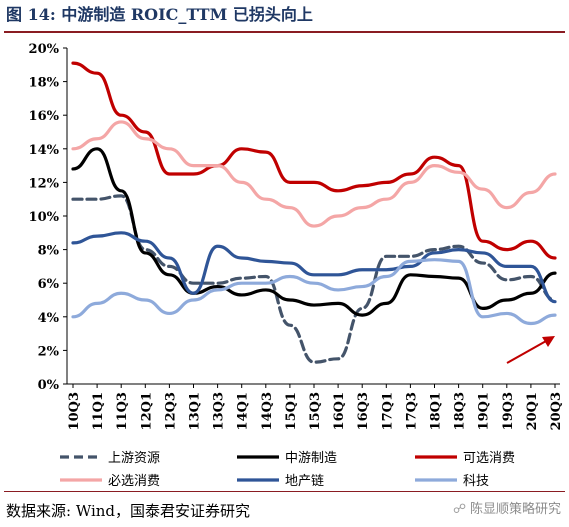 The height and width of the screenshot is (527, 569). I want to click on legend-label: 上游资源, so click(134, 458).